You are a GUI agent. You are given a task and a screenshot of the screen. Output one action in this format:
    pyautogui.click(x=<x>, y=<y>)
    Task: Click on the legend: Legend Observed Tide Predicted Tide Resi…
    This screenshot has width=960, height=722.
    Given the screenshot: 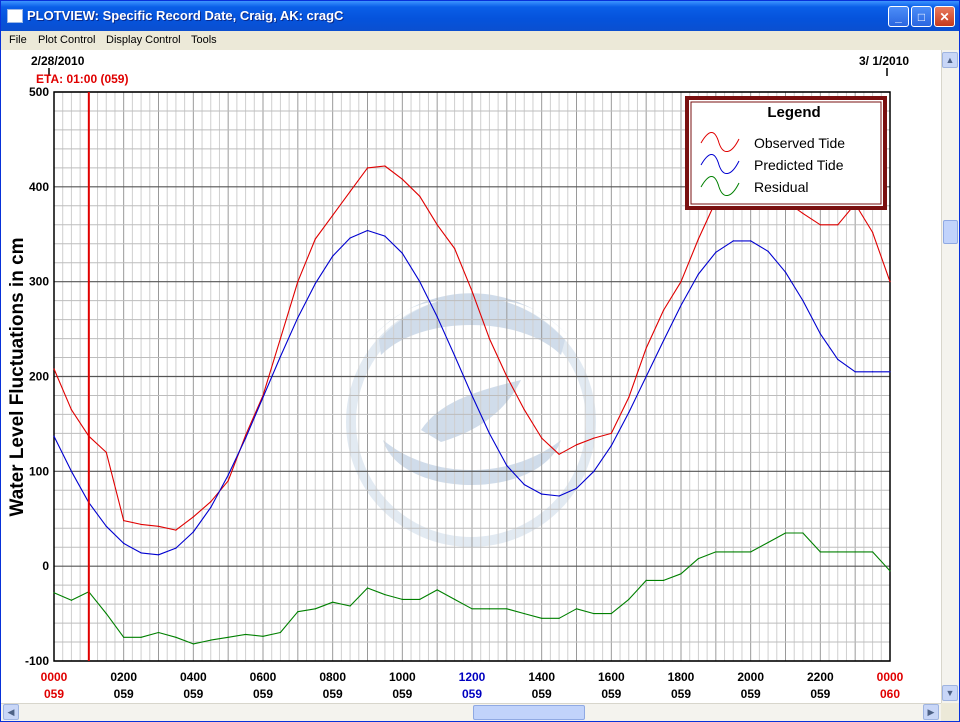 What is the action you would take?
    pyautogui.click(x=786, y=153)
    